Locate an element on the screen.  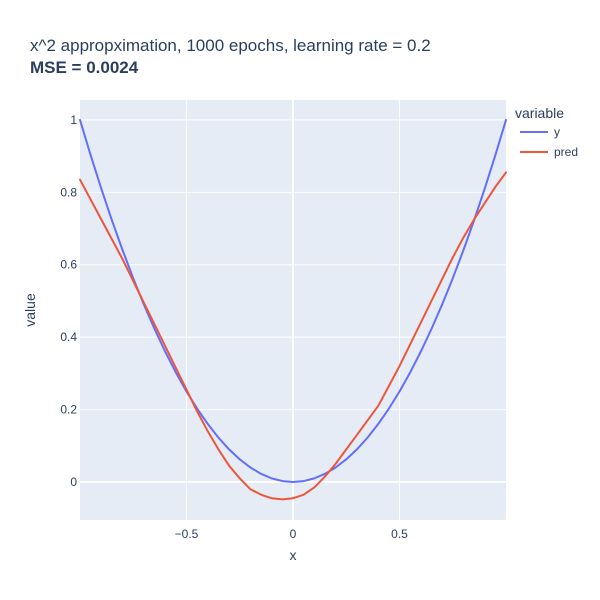
y-tick-label: 0.4 is located at coordinates (68, 337).